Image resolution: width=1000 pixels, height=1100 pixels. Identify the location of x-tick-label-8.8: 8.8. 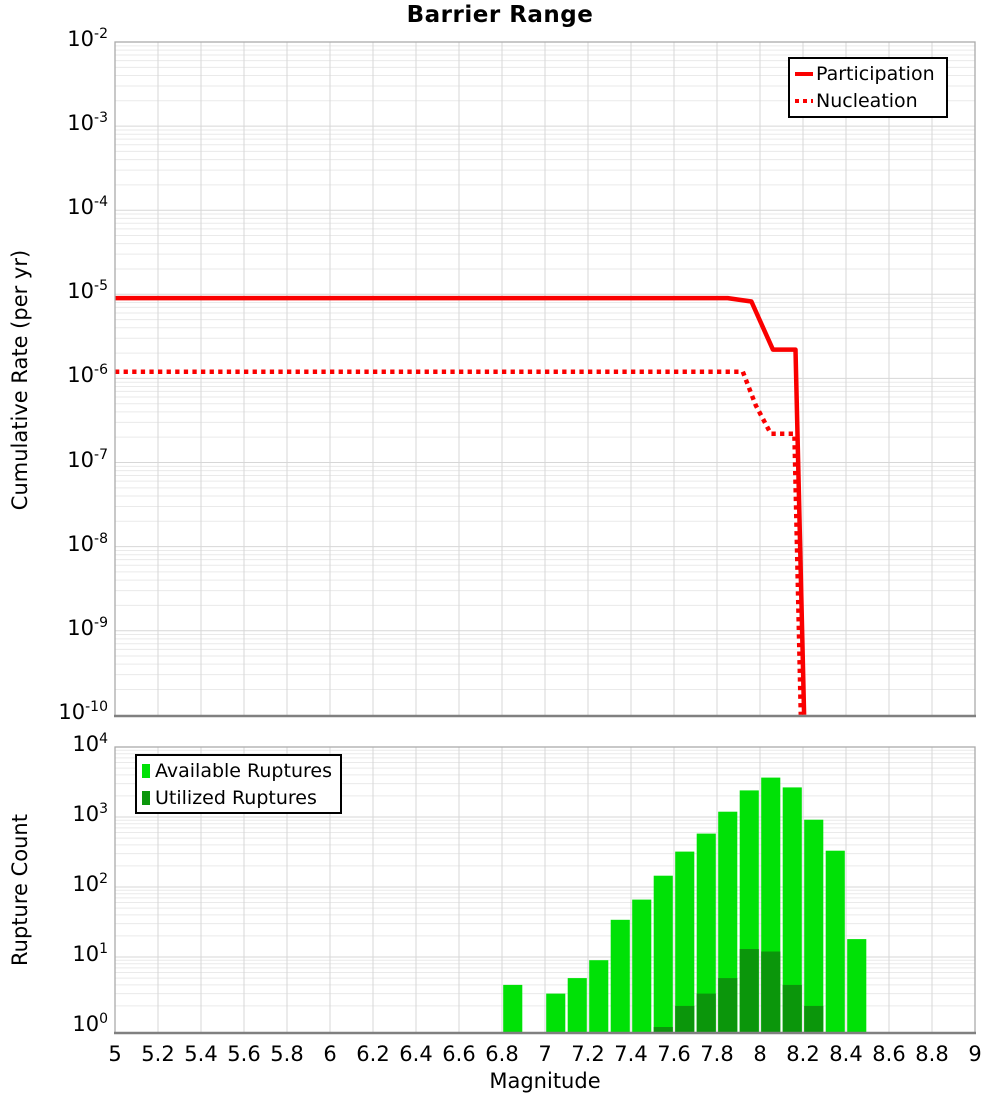
(932, 1054).